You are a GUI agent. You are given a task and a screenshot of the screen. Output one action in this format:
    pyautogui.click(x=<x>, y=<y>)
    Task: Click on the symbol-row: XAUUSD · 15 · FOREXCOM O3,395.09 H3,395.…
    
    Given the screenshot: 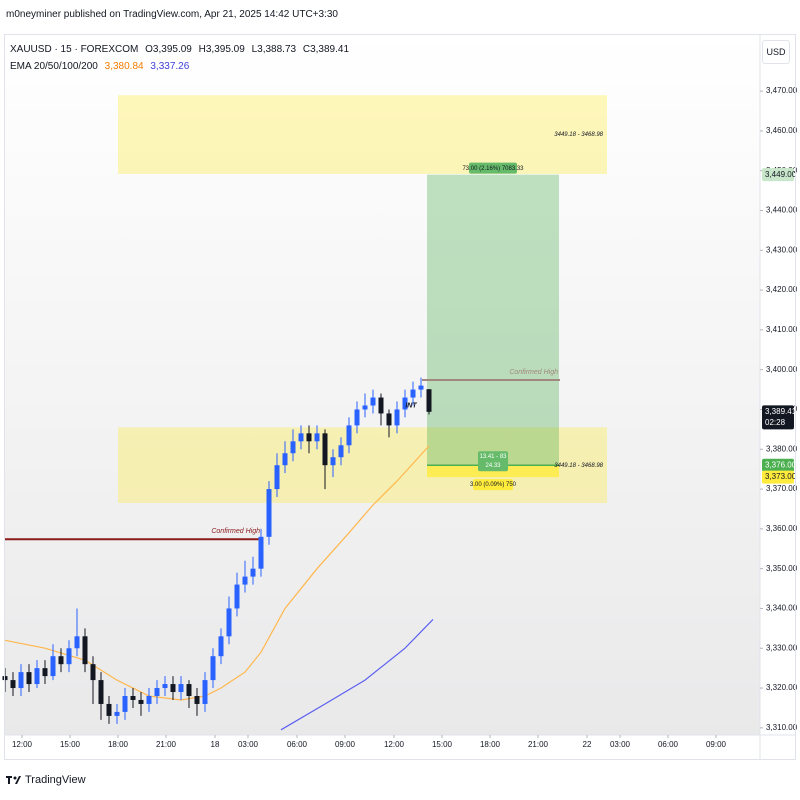 What is the action you would take?
    pyautogui.click(x=181, y=49)
    